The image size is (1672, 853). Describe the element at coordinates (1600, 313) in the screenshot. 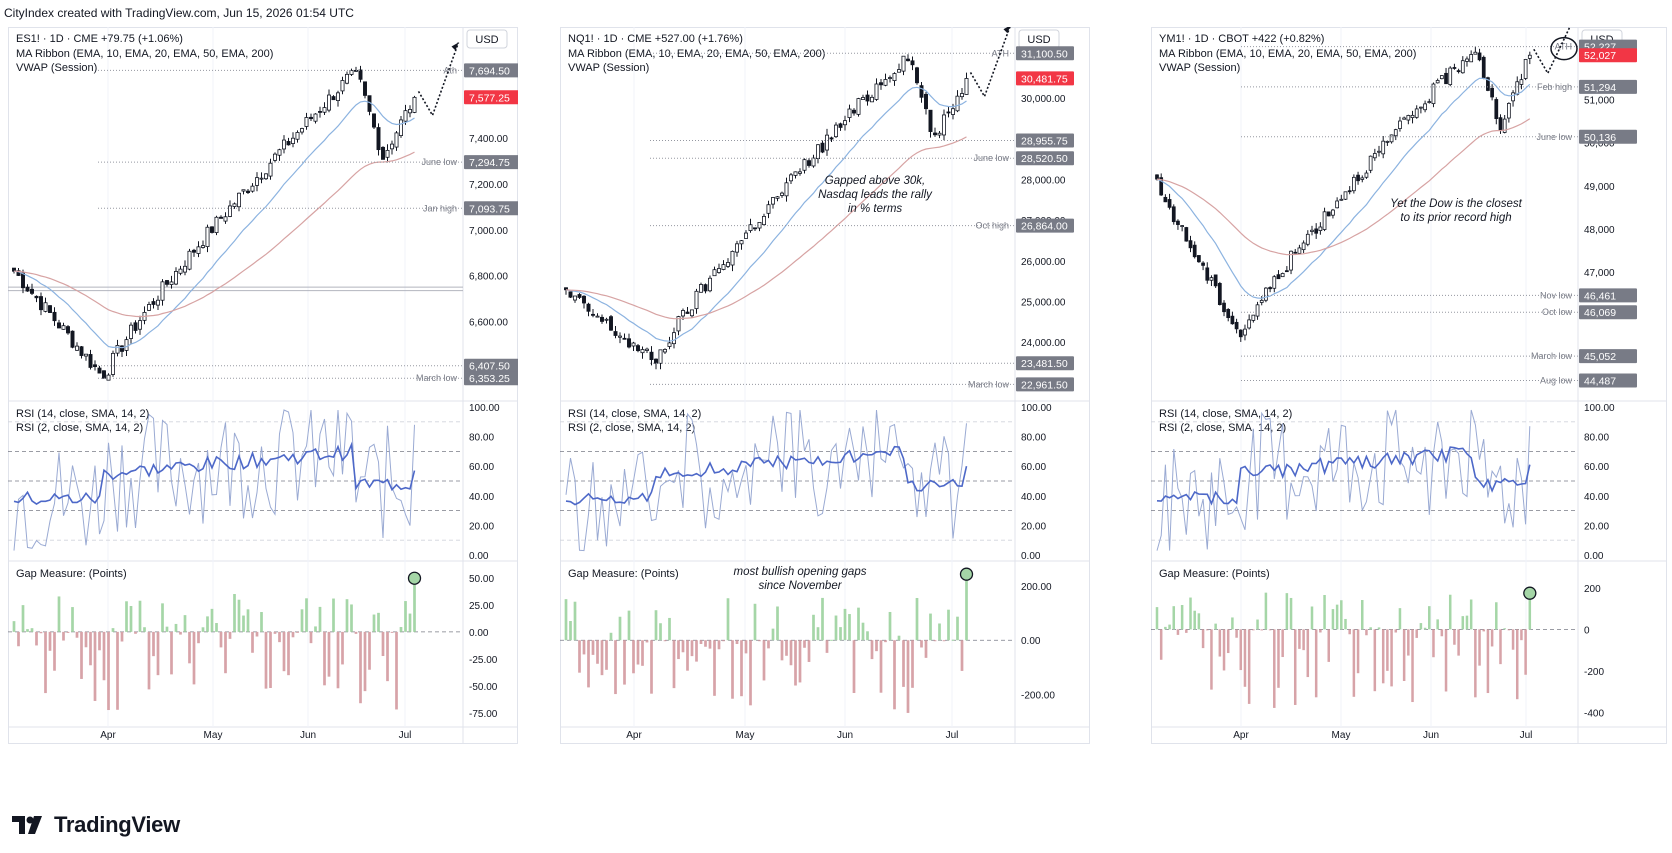

I see `price-tag-label: 46,069` at that location.